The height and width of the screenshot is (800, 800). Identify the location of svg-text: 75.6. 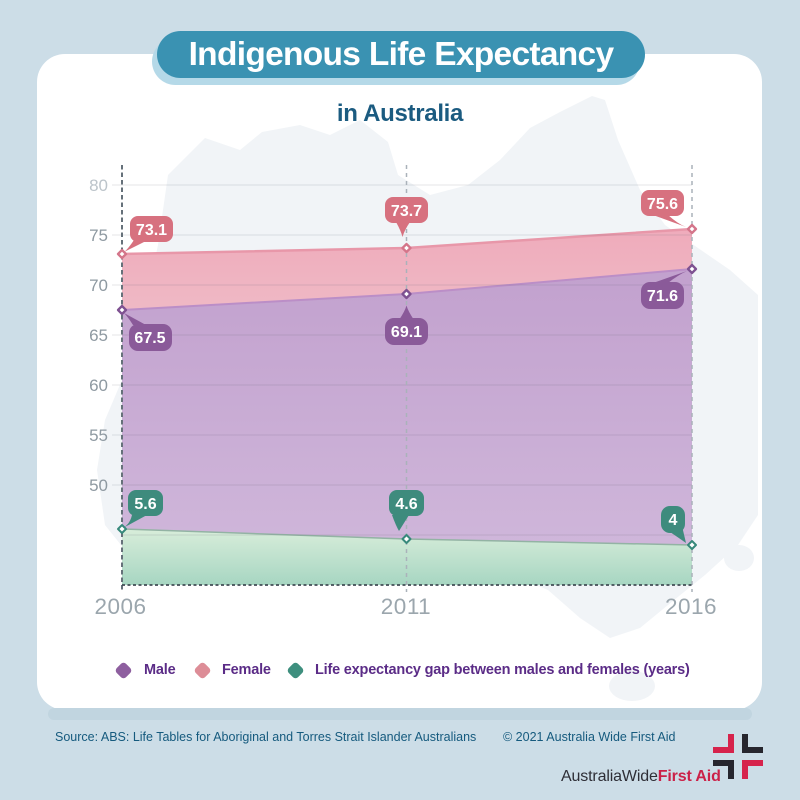
(662, 204).